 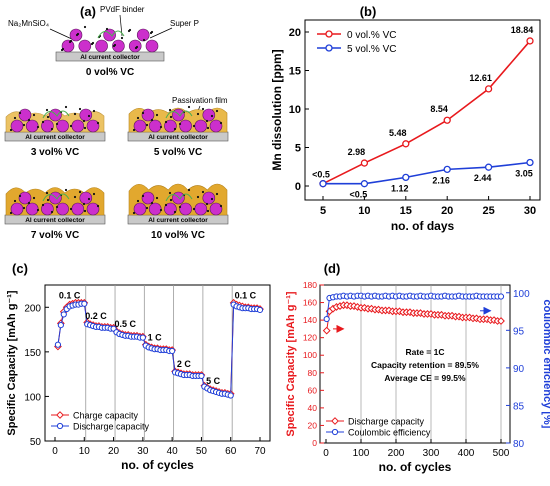 I want to click on data-label: 18.84, so click(x=522, y=30).